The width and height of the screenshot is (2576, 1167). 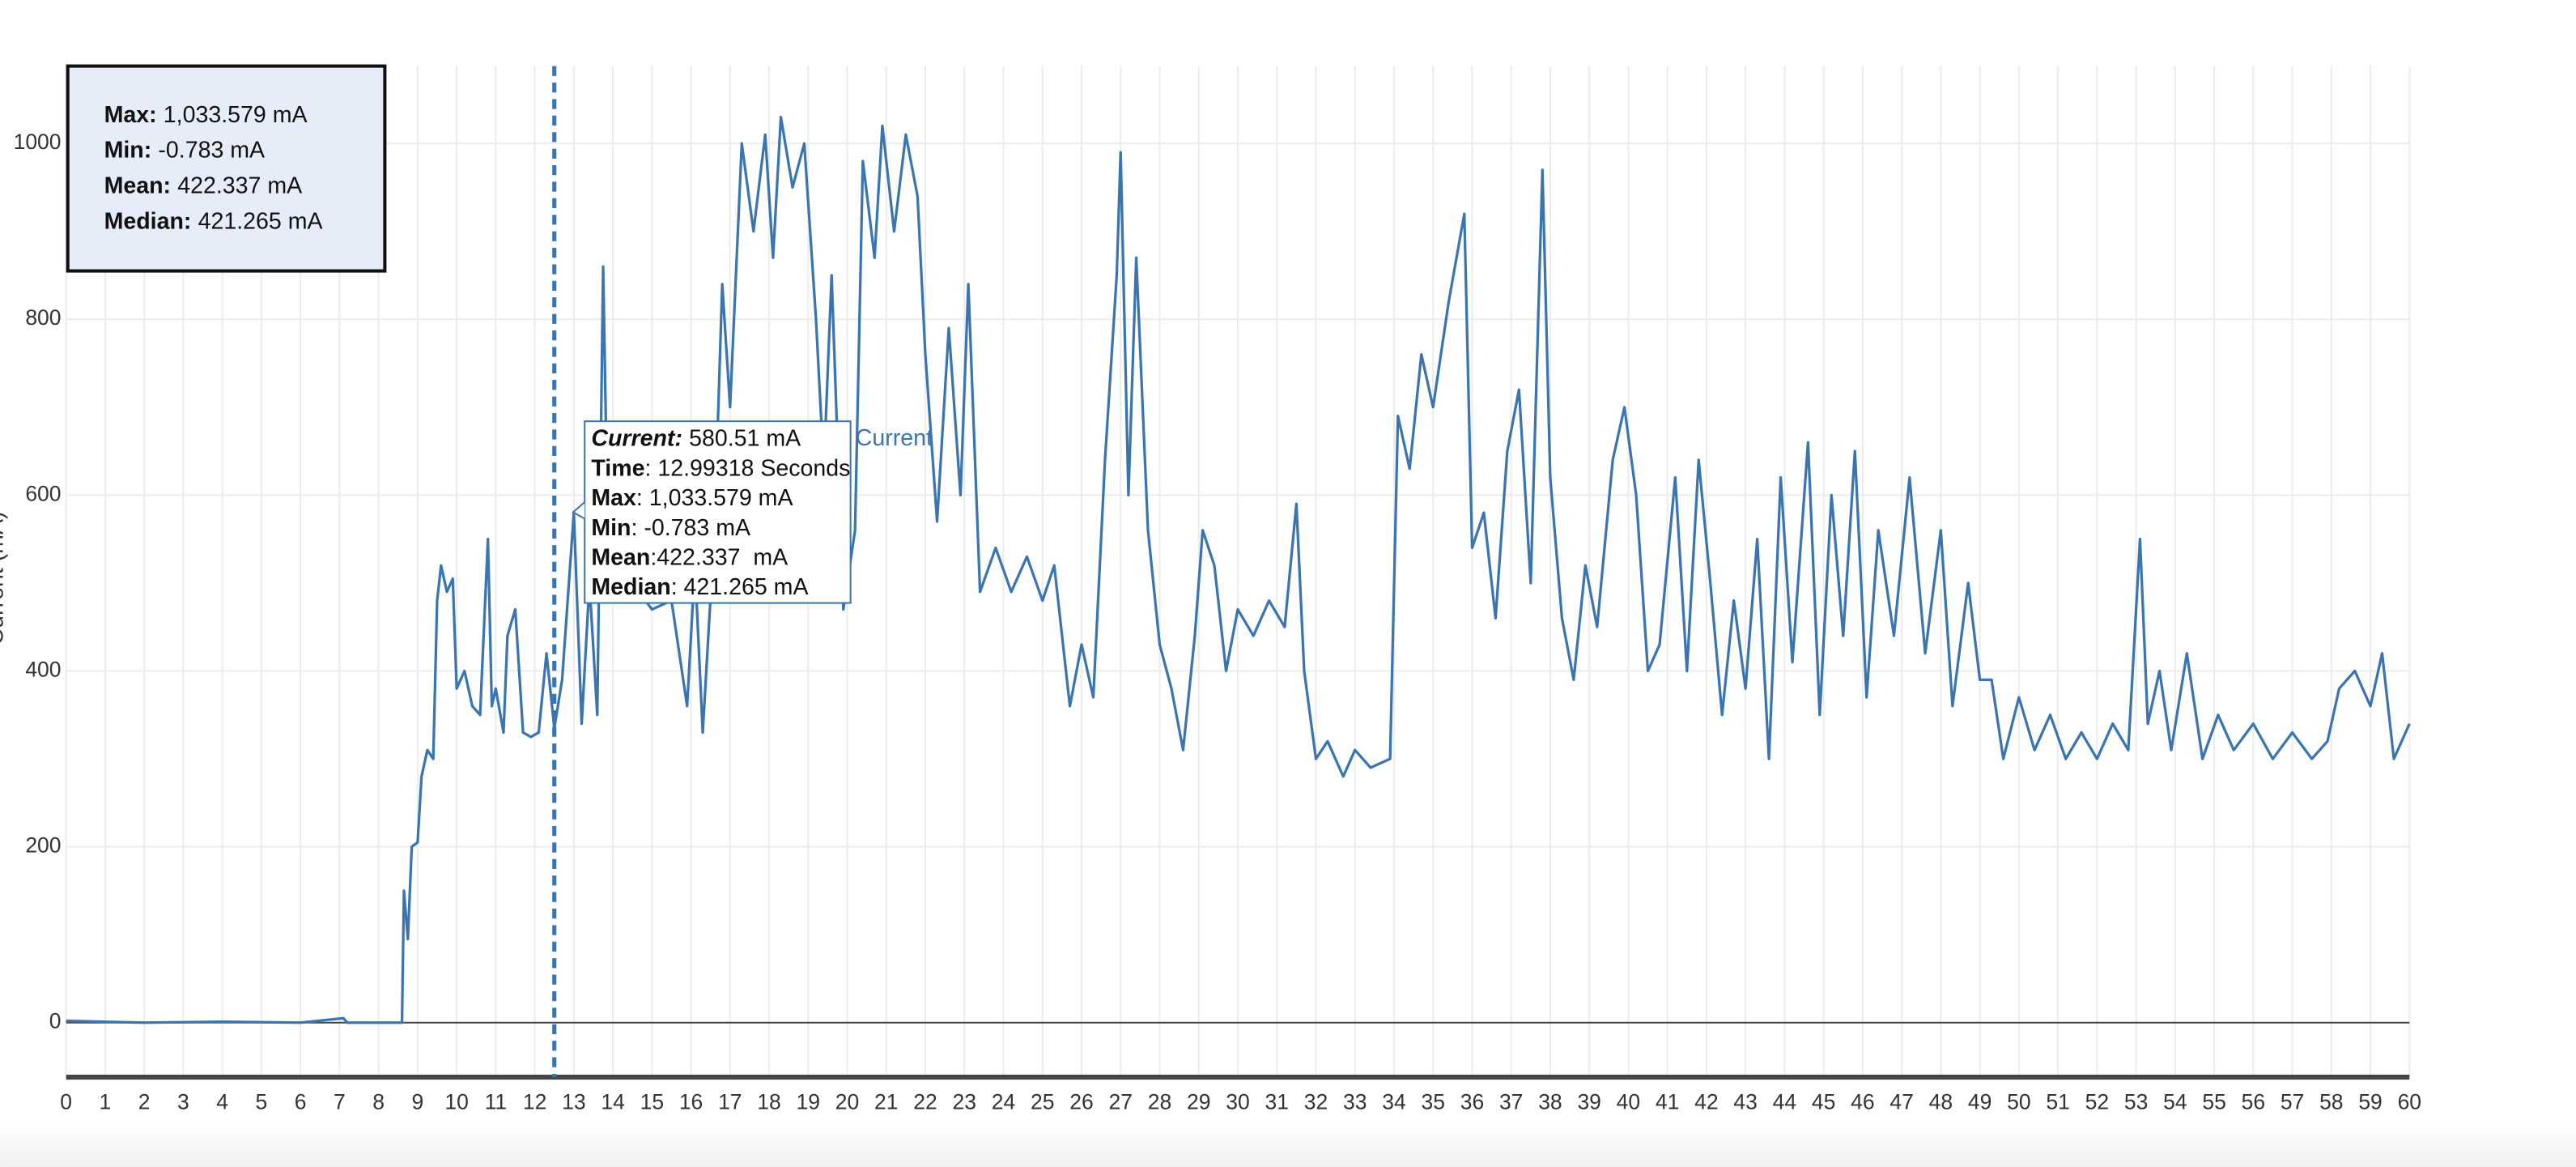 What do you see at coordinates (496, 1102) in the screenshot?
I see `x-tick-label: 11` at bounding box center [496, 1102].